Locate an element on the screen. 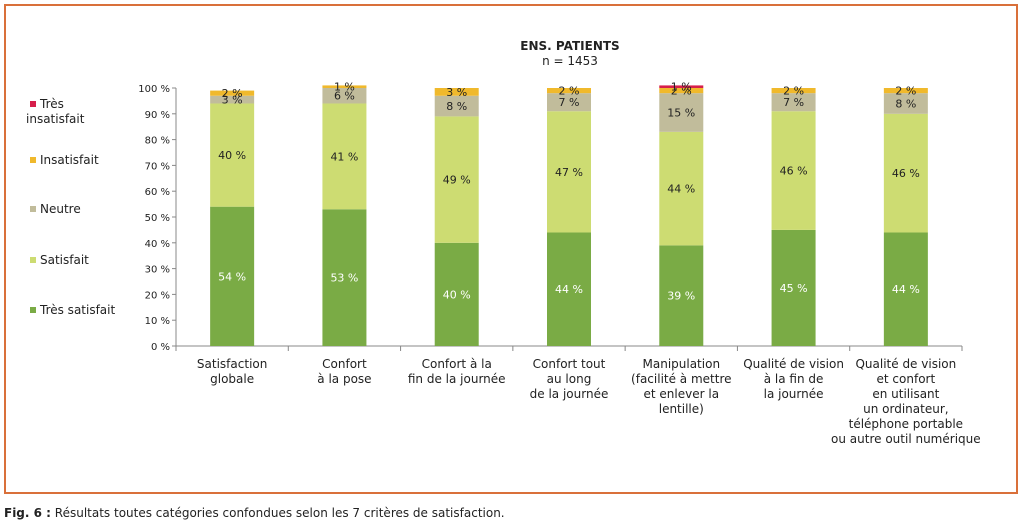 The width and height of the screenshot is (1024, 523). legend-label: Satisfait is located at coordinates (64, 260).